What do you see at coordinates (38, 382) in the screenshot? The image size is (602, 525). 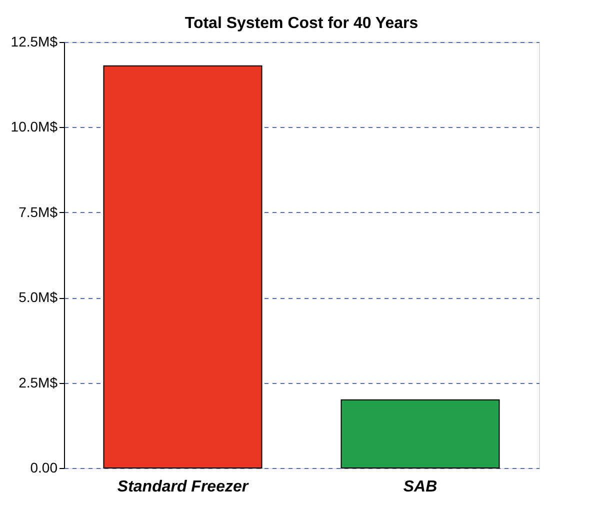 I see `y-tick-label: 2.5M$` at bounding box center [38, 382].